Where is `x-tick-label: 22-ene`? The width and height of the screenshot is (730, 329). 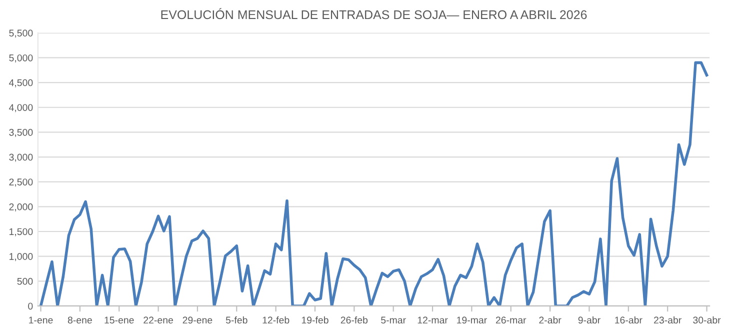
x-tick-label: 22-ene is located at coordinates (158, 320).